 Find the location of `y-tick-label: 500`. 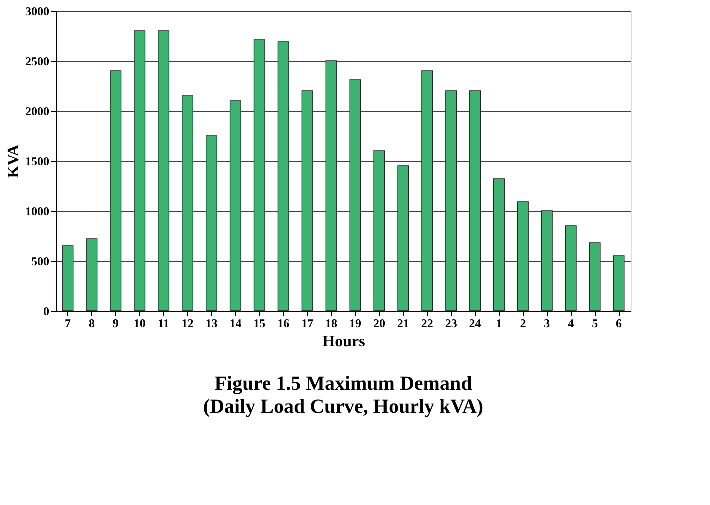

y-tick-label: 500 is located at coordinates (41, 261).